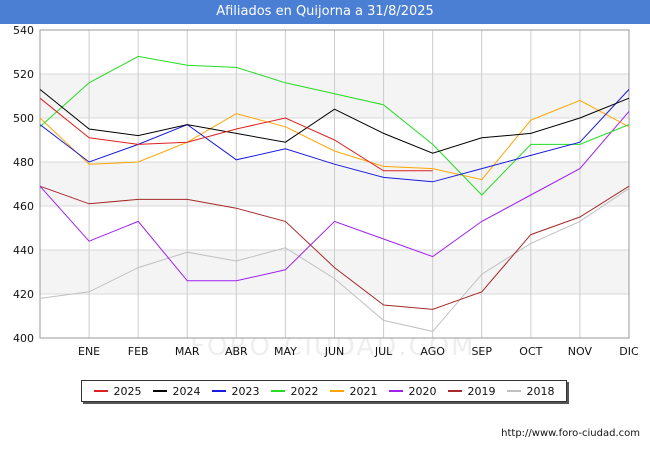 This screenshot has width=650, height=450. I want to click on x-tick-label: OCT, so click(530, 351).